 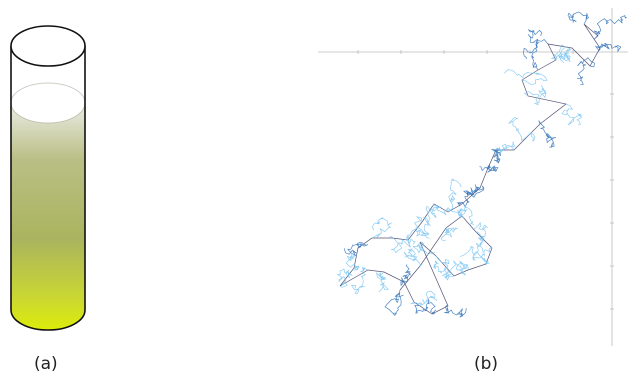 I want to click on panel-label-b: (b), so click(x=486, y=364).